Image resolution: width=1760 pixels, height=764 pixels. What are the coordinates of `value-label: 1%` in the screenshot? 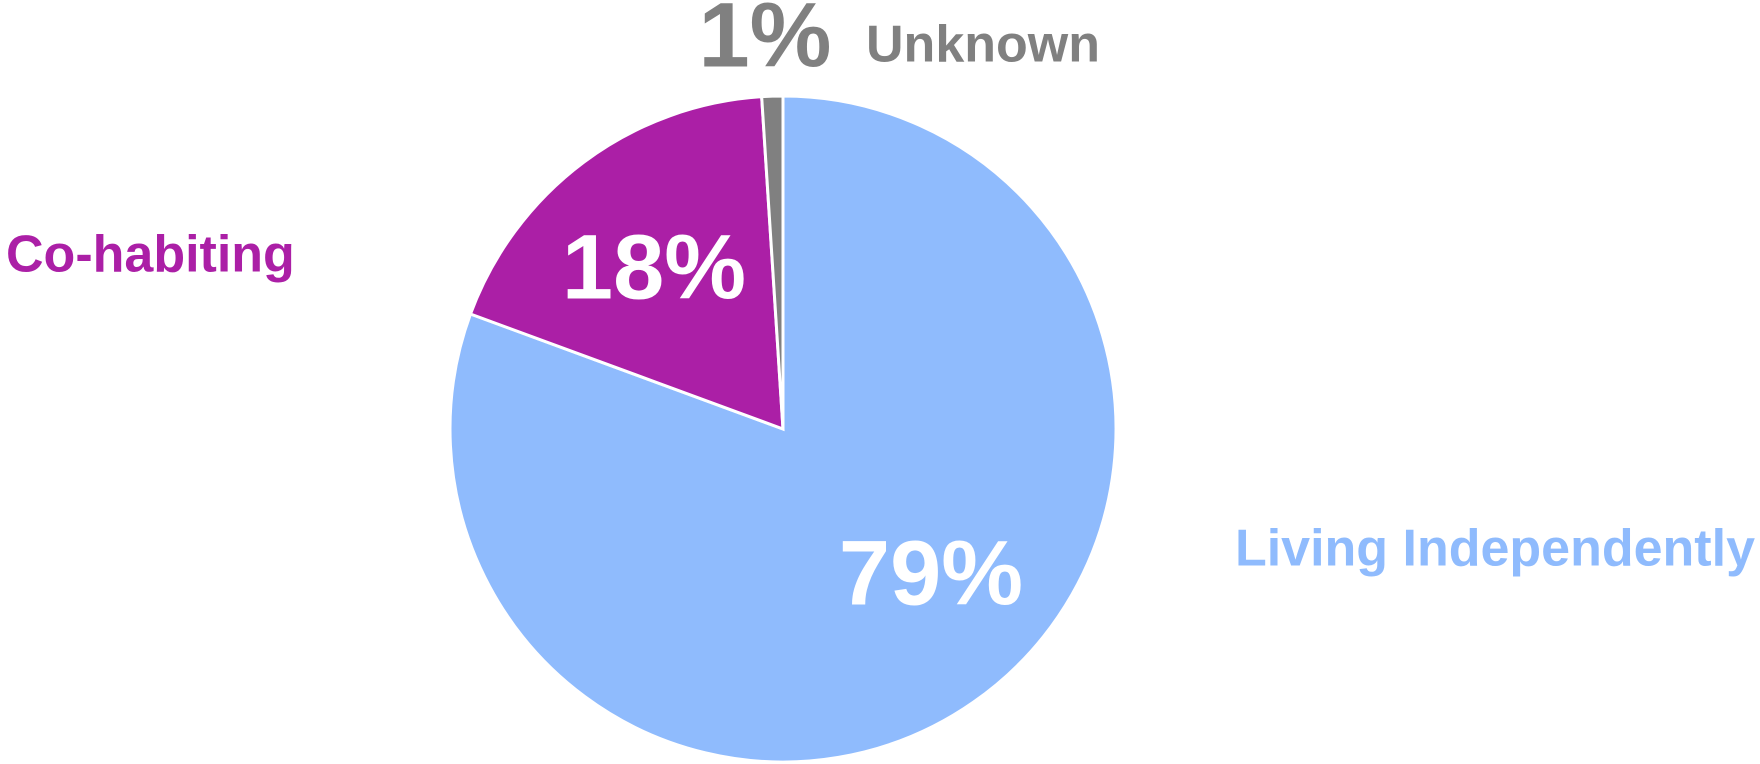 It's located at (765, 43).